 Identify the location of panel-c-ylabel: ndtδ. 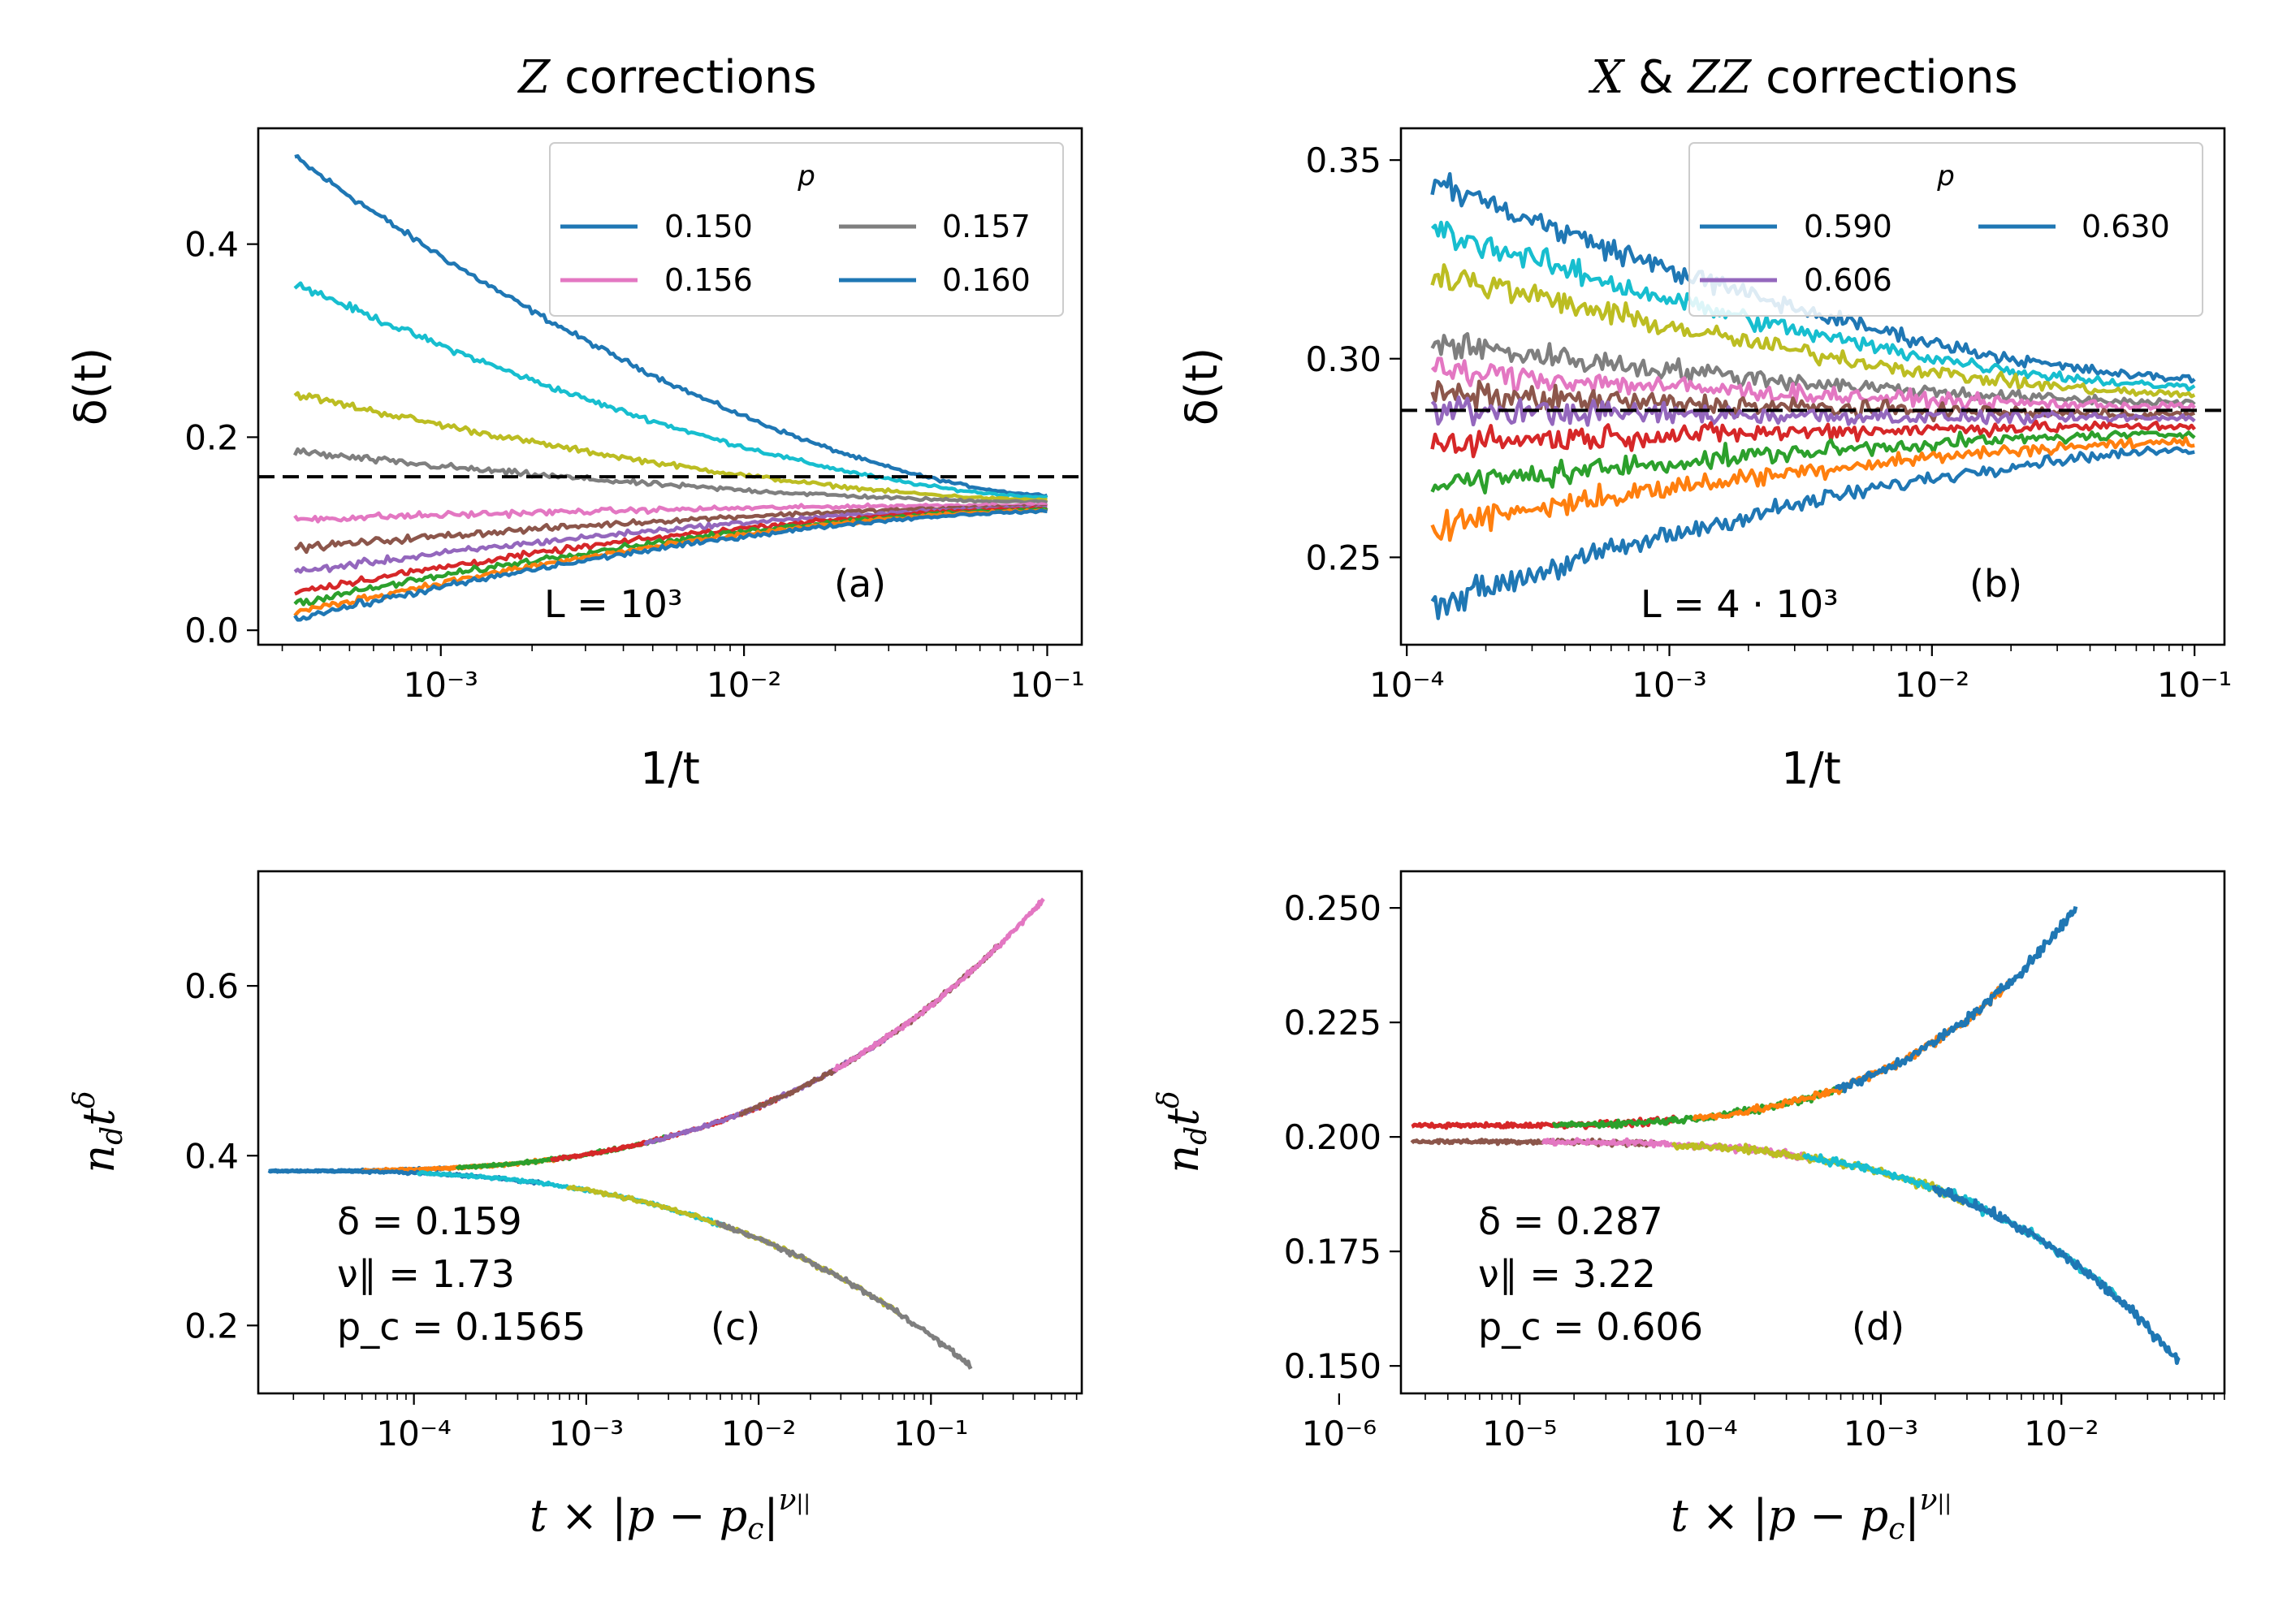
(98, 1132).